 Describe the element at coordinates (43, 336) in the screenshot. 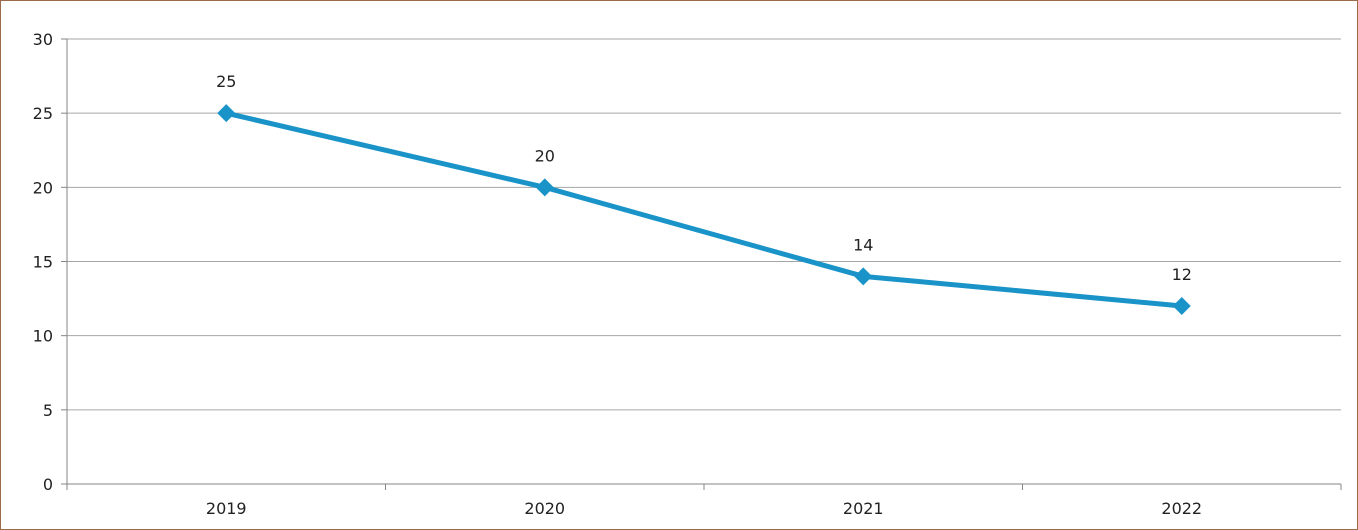

I see `y-tick-label-10: 10` at that location.